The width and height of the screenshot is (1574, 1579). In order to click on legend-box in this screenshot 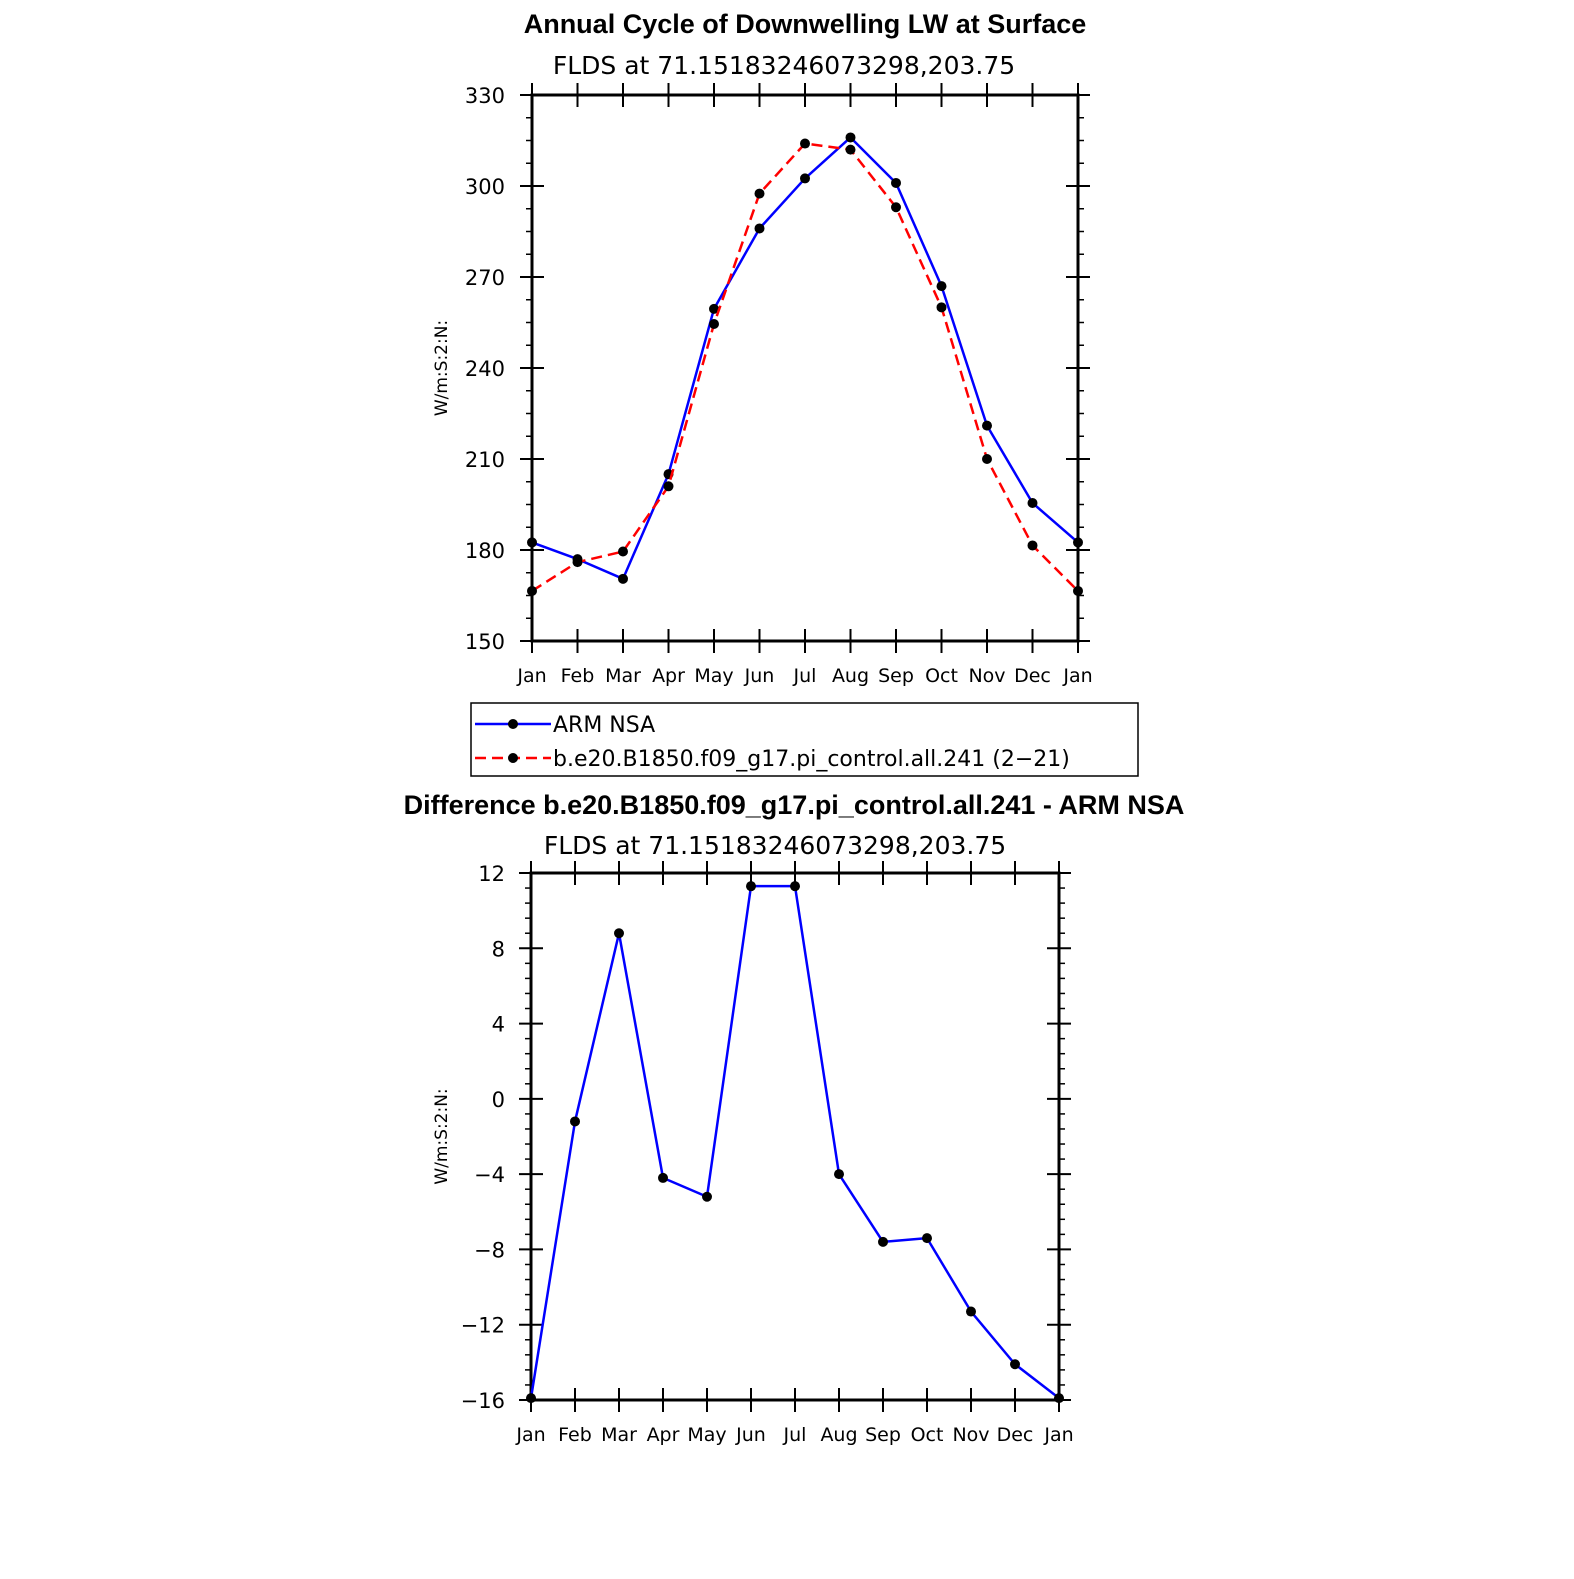, I will do `click(804, 739)`.